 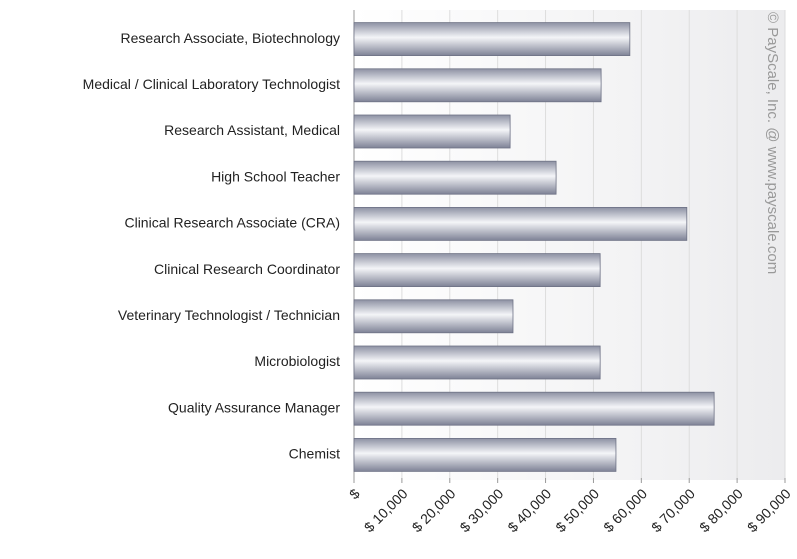 What do you see at coordinates (577, 510) in the screenshot?
I see `x-tick-label: $ 50,000` at bounding box center [577, 510].